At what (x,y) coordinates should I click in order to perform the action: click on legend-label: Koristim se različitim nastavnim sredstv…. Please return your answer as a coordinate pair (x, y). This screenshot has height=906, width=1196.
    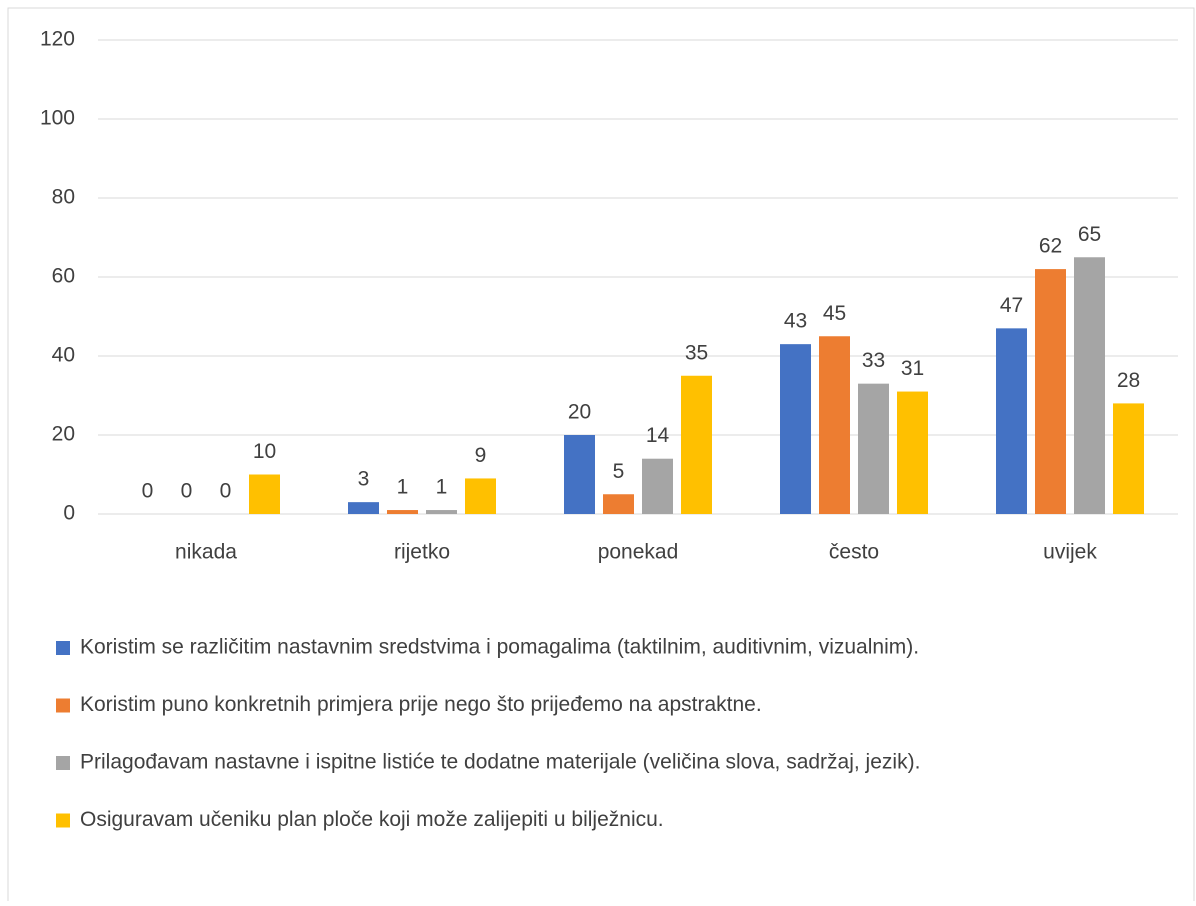
    Looking at the image, I should click on (499, 647).